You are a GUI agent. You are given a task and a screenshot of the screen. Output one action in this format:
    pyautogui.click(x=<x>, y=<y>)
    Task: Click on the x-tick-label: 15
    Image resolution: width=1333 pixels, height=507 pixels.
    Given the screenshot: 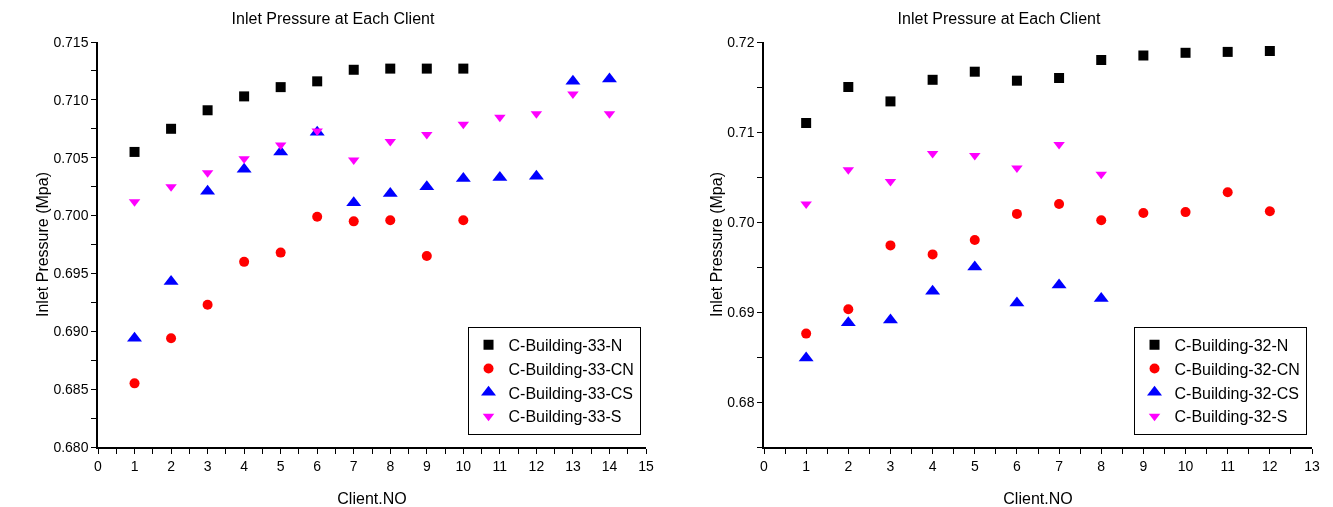 What is the action you would take?
    pyautogui.click(x=646, y=465)
    